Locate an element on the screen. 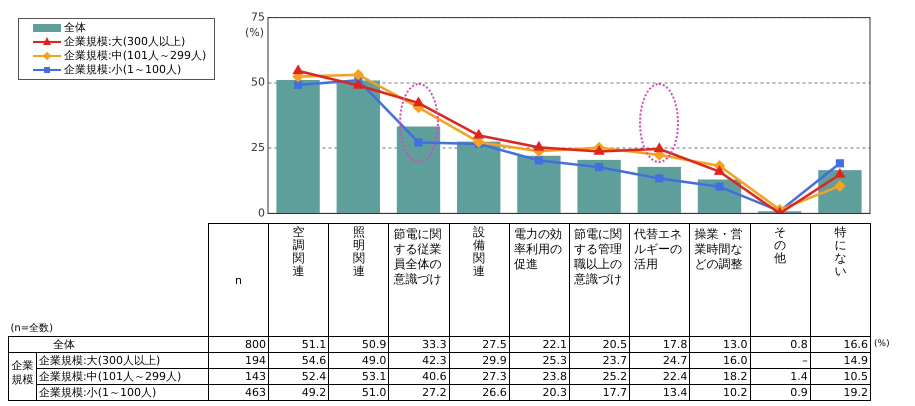  legend-label: 企業規模:中(101人～299人) is located at coordinates (135, 56).